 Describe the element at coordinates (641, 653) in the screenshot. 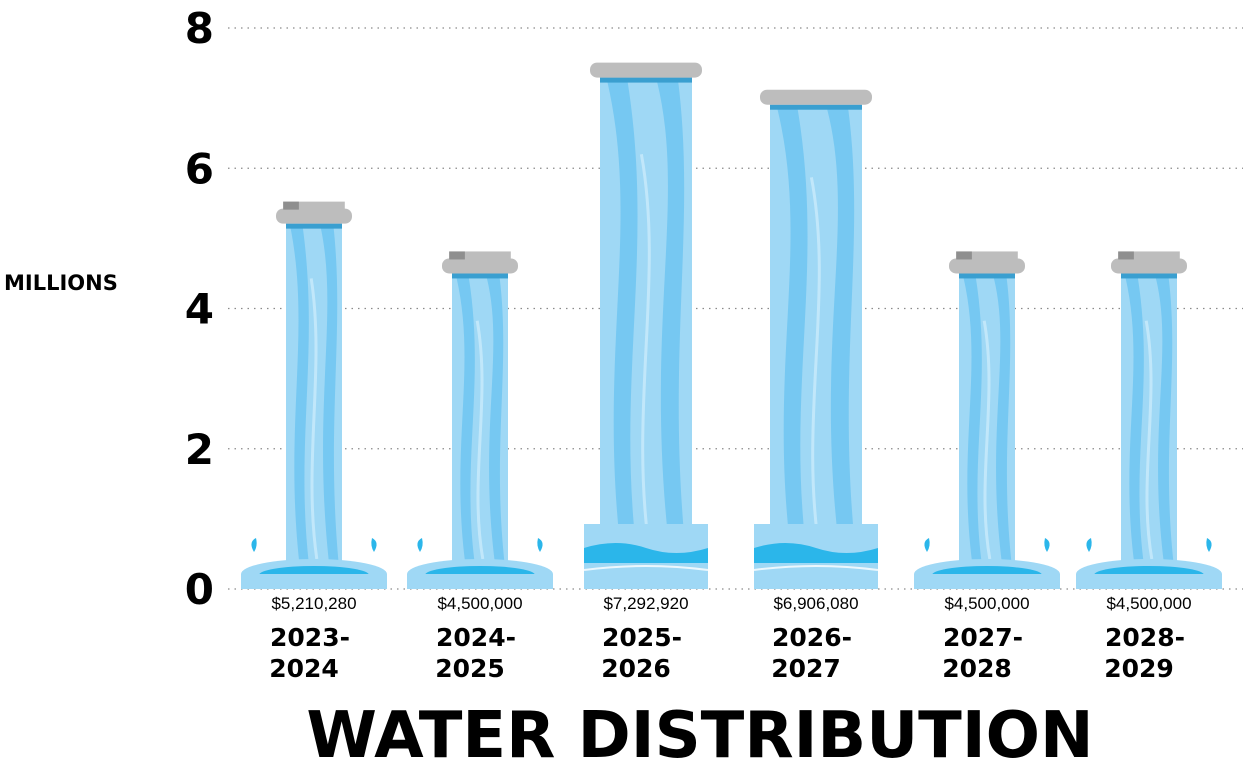

I see `x-tick-label: 2025-2026` at that location.